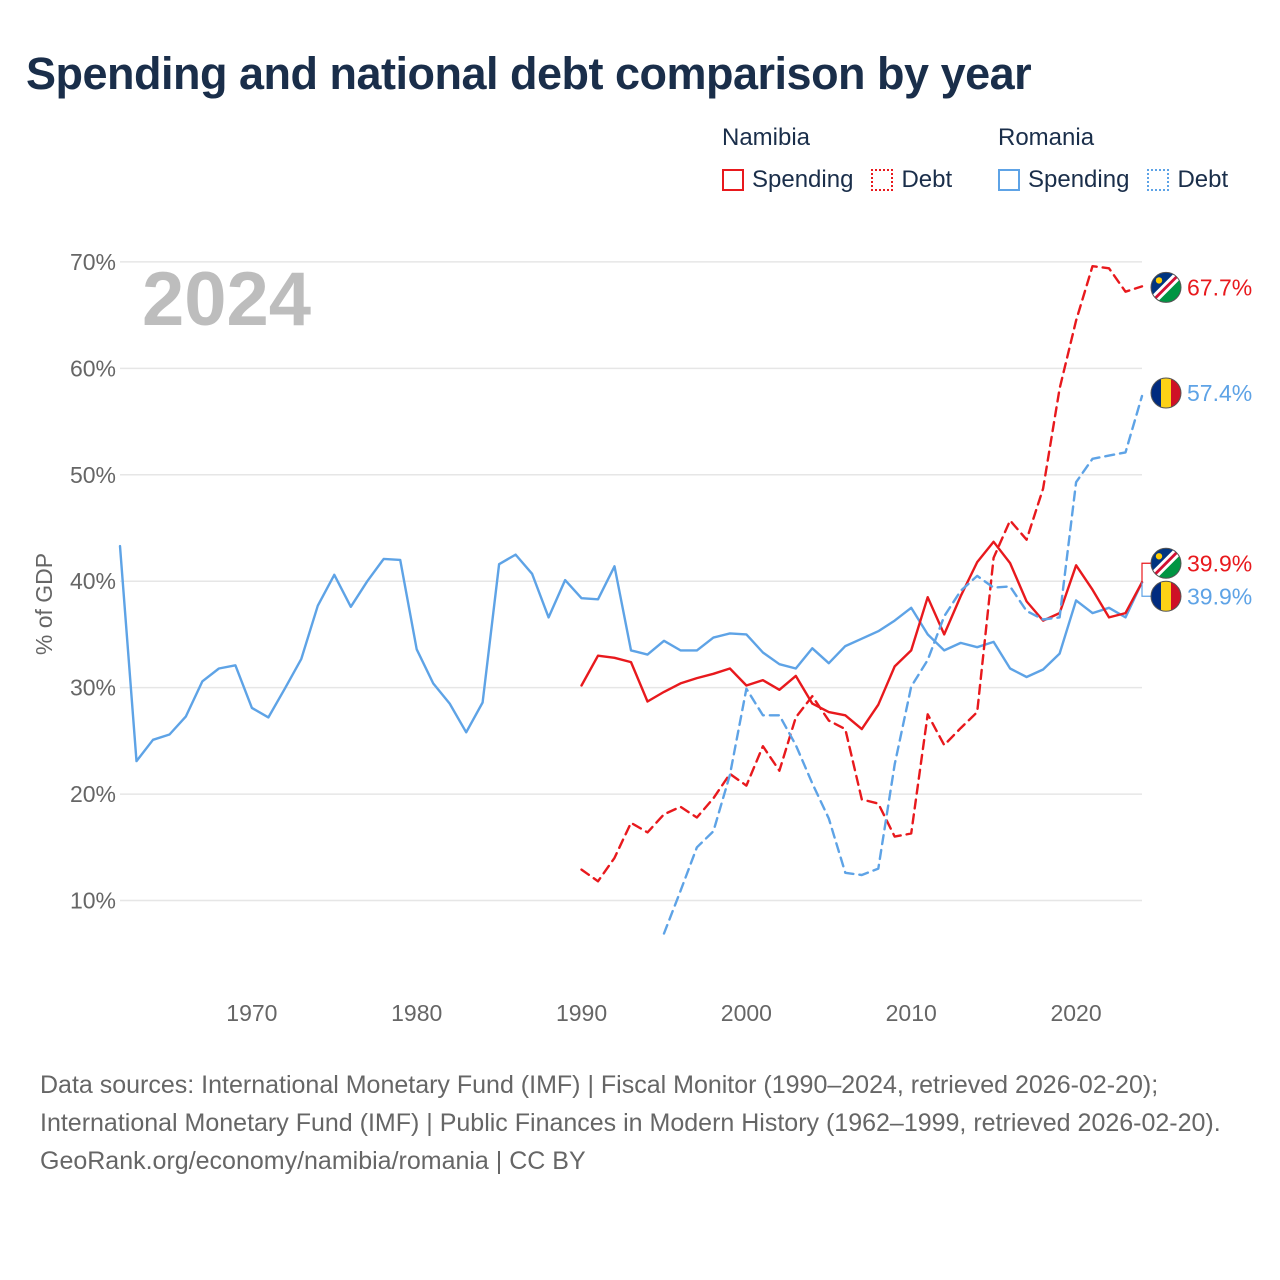 Image resolution: width=1280 pixels, height=1280 pixels. Describe the element at coordinates (1219, 393) in the screenshot. I see `end-value-label: 57.4%` at that location.